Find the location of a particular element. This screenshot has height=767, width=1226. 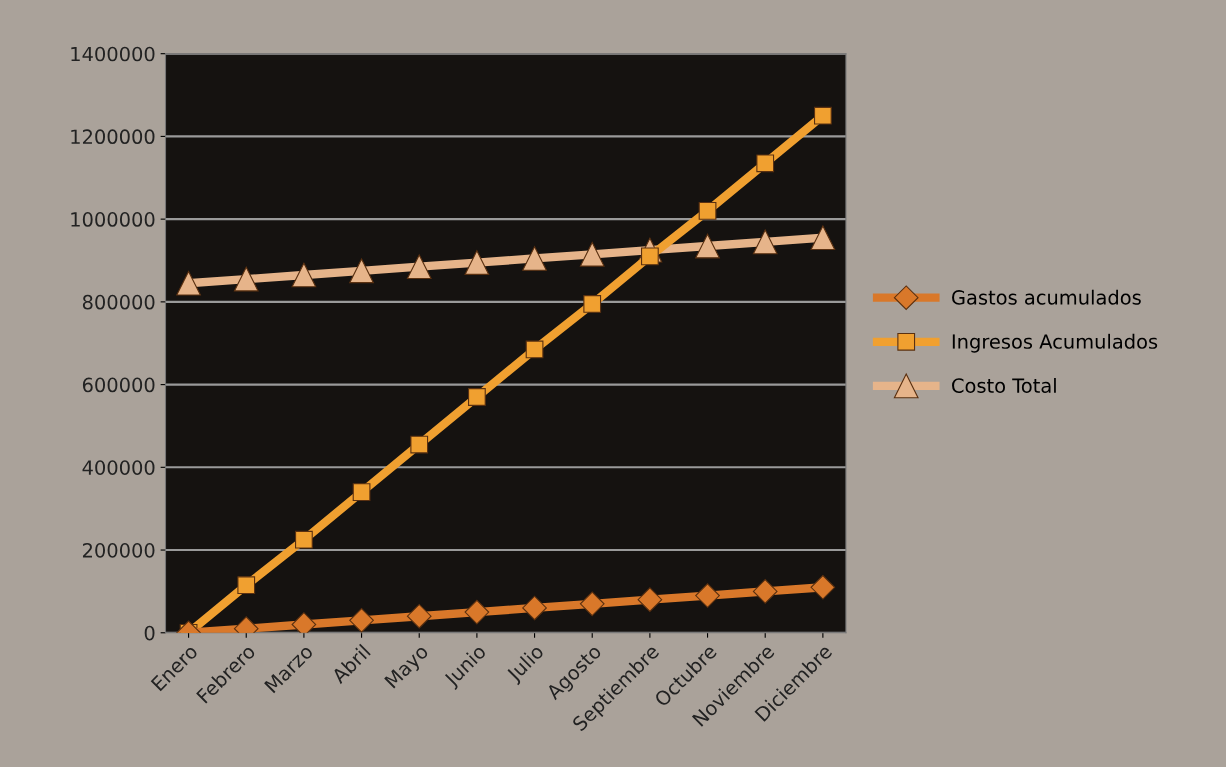

y-tick-label: 1400000 is located at coordinates (113, 54).